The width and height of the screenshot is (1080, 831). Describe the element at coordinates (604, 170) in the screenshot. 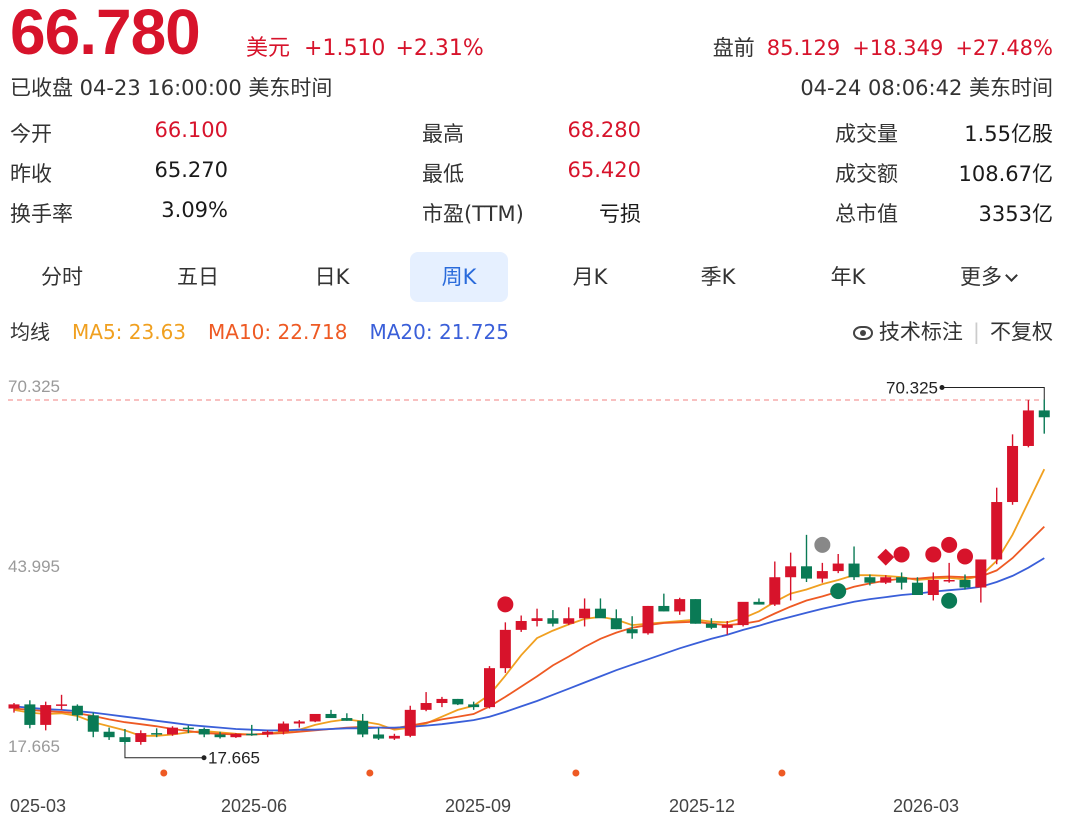

I see `stat-value: 65.420` at that location.